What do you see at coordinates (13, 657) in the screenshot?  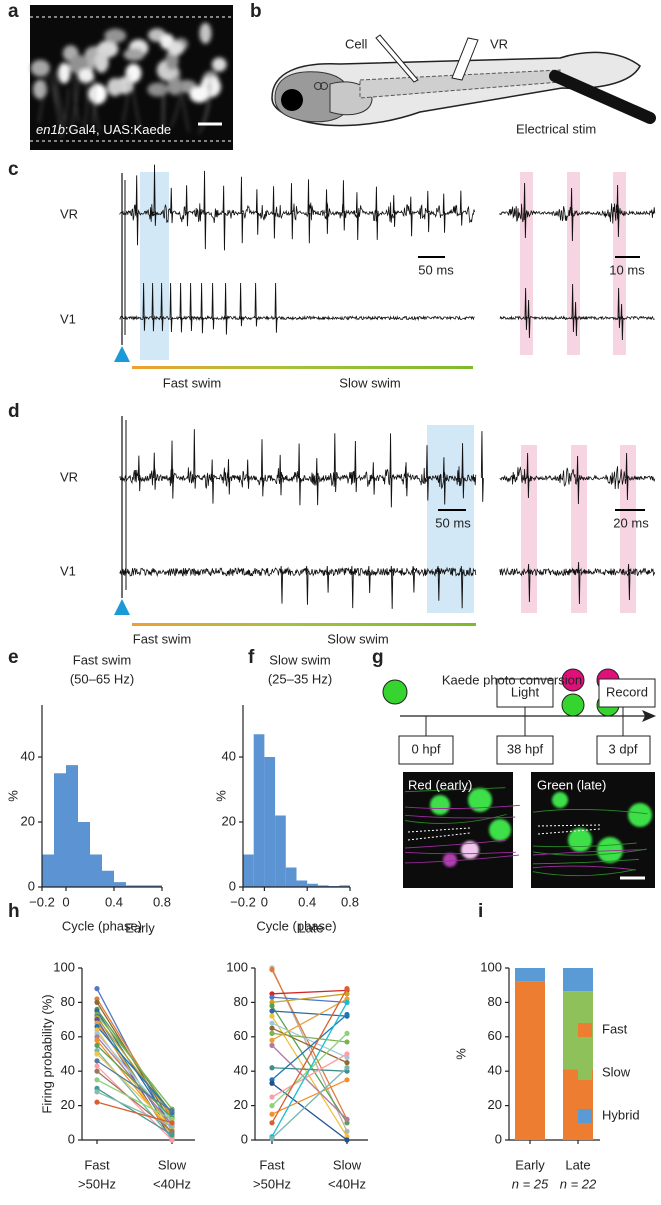 I see `panel-label: e` at bounding box center [13, 657].